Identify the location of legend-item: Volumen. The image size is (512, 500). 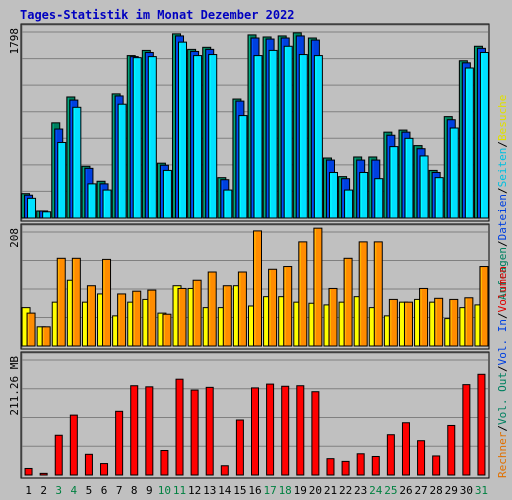
(502, 289).